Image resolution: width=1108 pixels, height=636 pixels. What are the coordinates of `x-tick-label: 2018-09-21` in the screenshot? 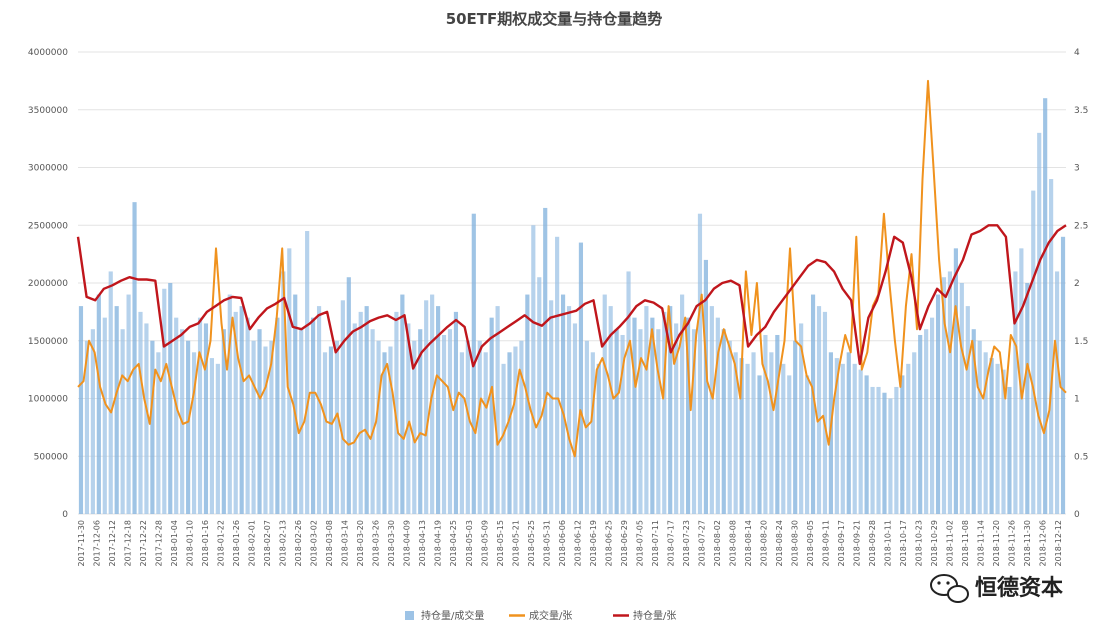 It's located at (857, 543).